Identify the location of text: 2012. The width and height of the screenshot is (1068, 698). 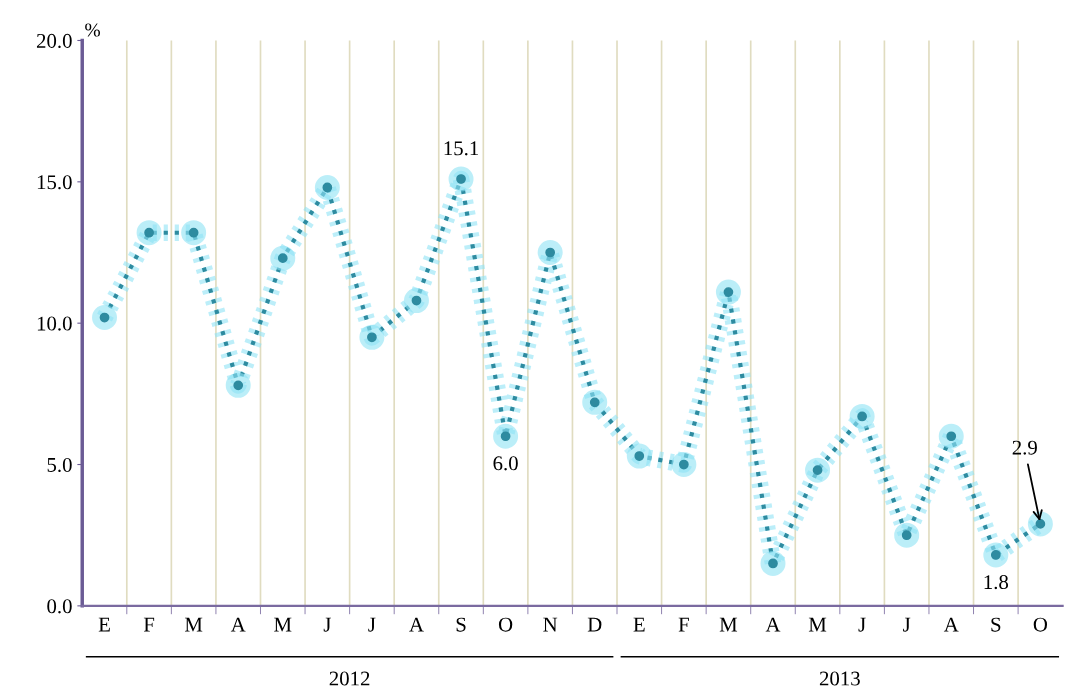
(349, 678).